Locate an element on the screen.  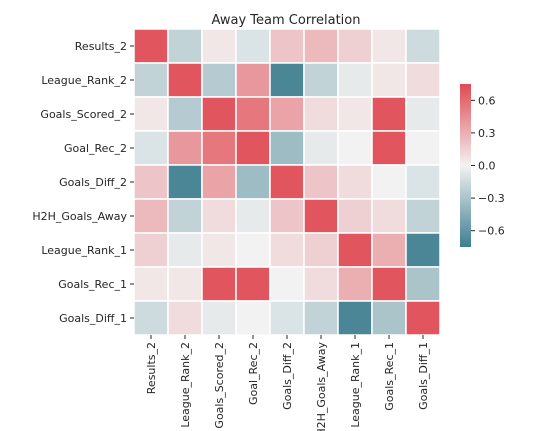
row-label: League_Rank_1 is located at coordinates (84, 250).